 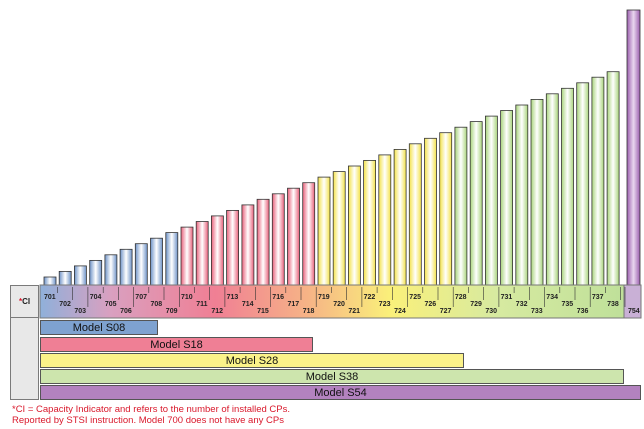 What do you see at coordinates (65, 304) in the screenshot?
I see `ci-label-702: 702` at bounding box center [65, 304].